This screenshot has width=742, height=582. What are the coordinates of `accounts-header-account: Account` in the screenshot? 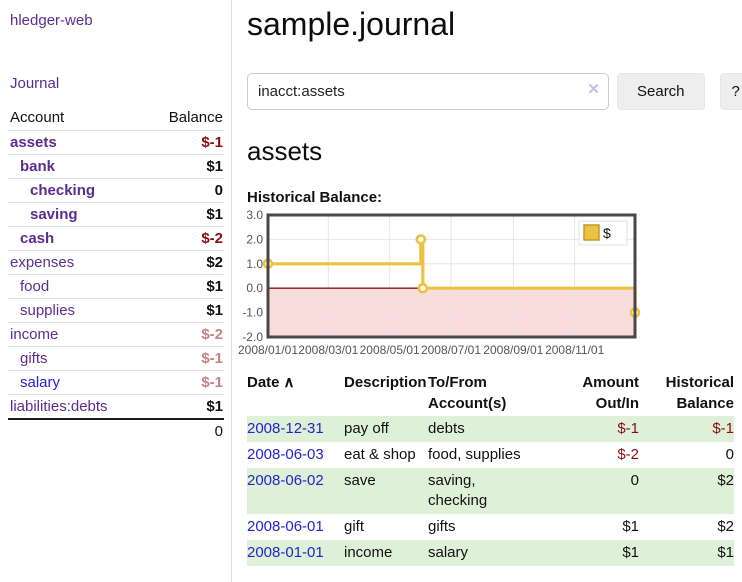 It's located at (37, 117).